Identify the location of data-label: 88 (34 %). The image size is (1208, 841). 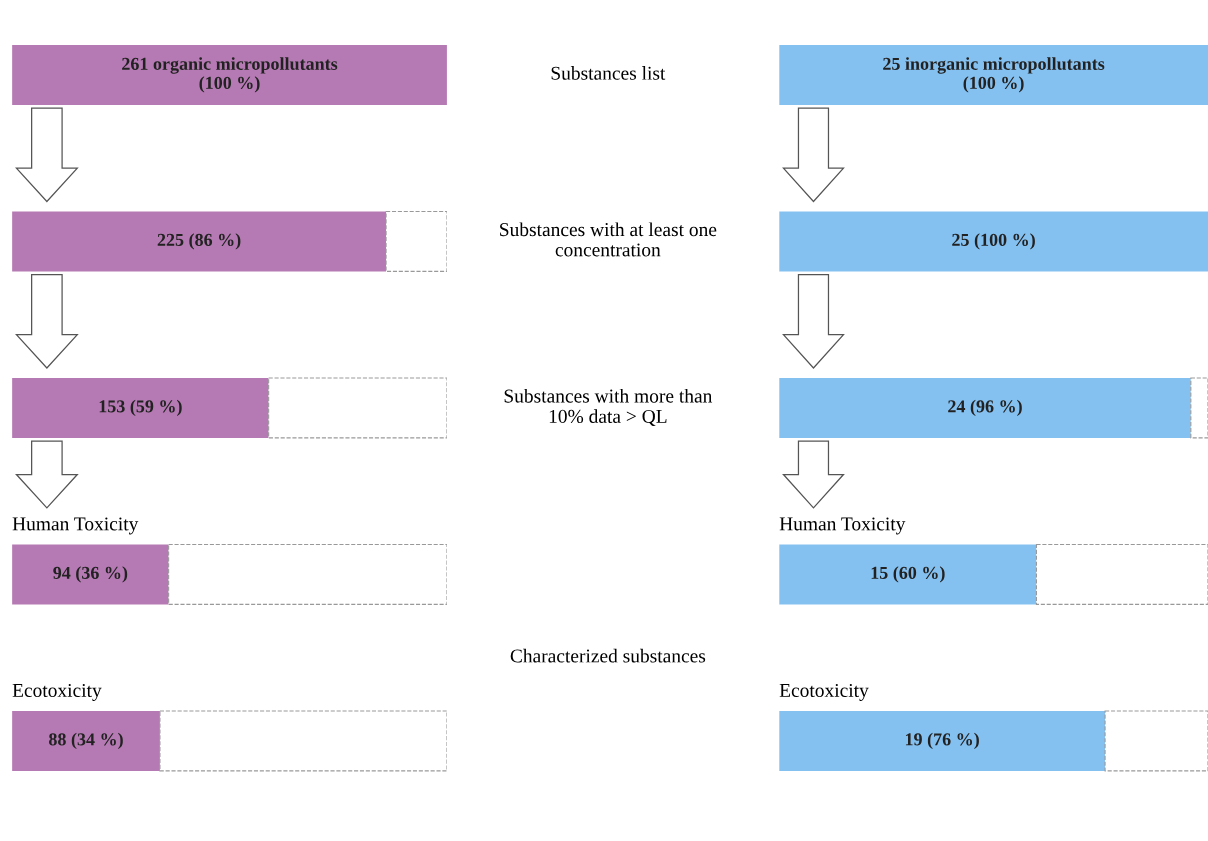
(86, 741).